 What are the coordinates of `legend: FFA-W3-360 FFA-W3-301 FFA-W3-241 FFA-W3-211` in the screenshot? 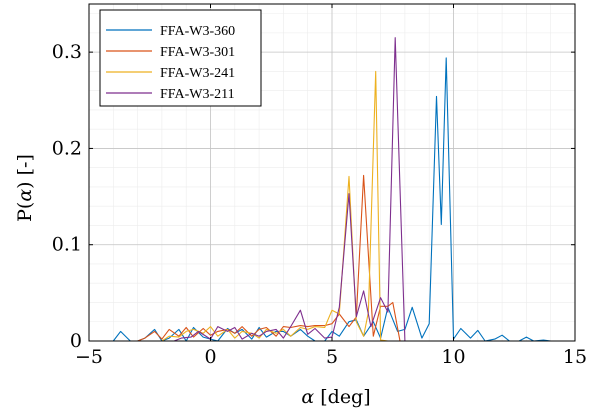 It's located at (180, 58).